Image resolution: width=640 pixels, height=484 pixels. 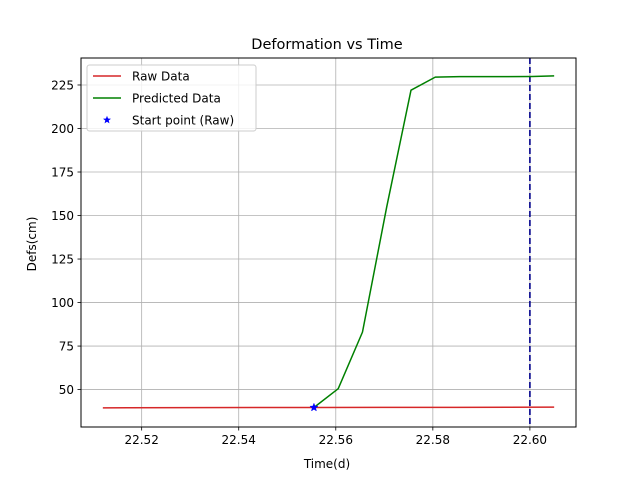 What do you see at coordinates (326, 45) in the screenshot?
I see `chart-title: Deformation vs Time` at bounding box center [326, 45].